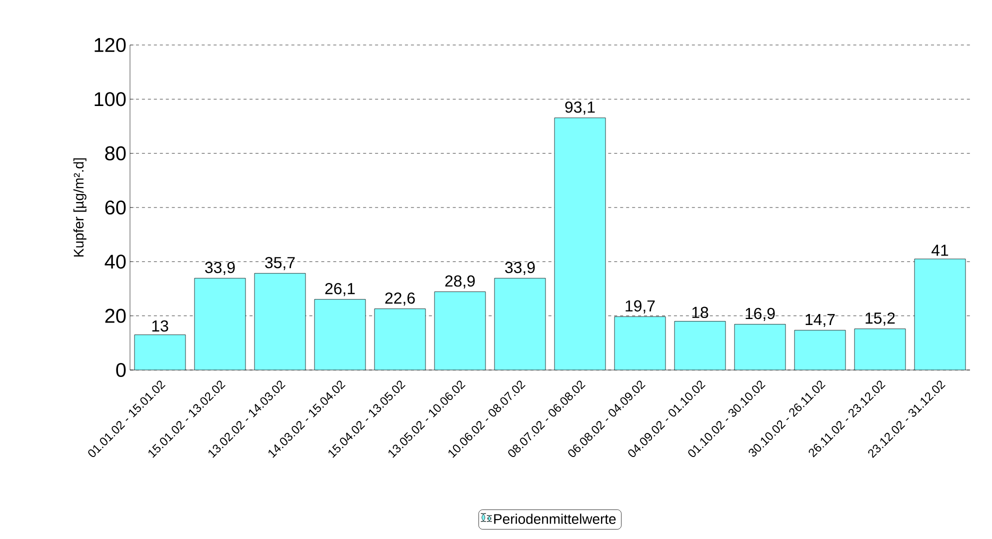 The width and height of the screenshot is (992, 539). I want to click on data-label: 26,1, so click(340, 289).